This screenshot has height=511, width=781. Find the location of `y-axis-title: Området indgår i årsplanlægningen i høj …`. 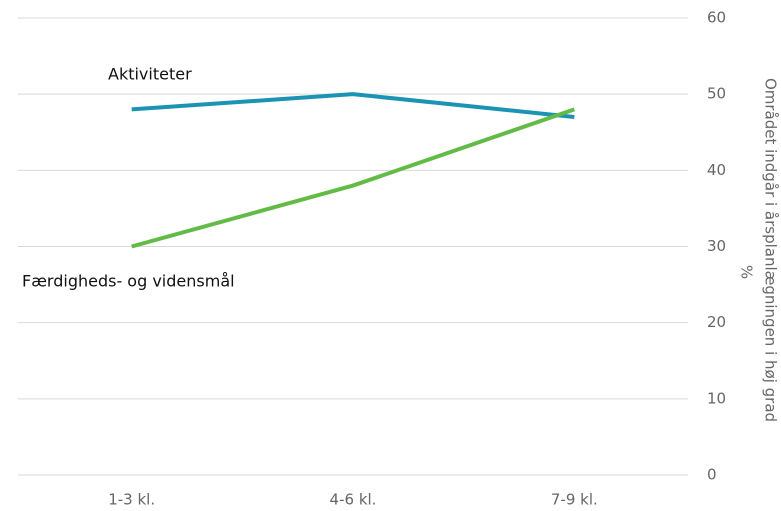

y-axis-title: Området indgår i årsplanlægningen i høj … is located at coordinates (771, 250).